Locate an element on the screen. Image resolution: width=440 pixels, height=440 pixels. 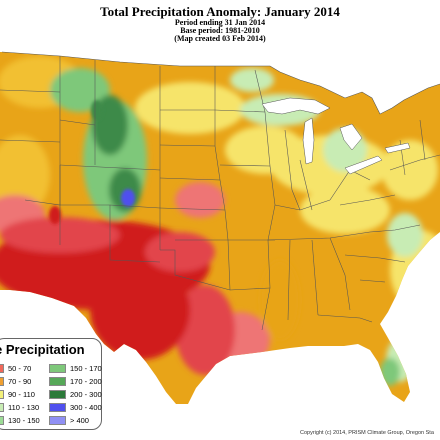
legend-label: 200 - 300 is located at coordinates (86, 394).